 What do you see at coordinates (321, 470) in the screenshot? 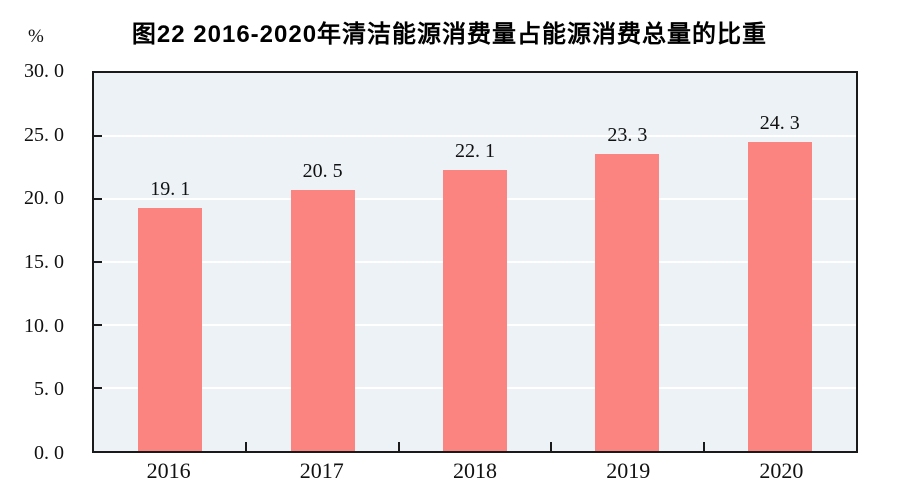
I see `x-axis-tick-label: 2017` at bounding box center [321, 470].